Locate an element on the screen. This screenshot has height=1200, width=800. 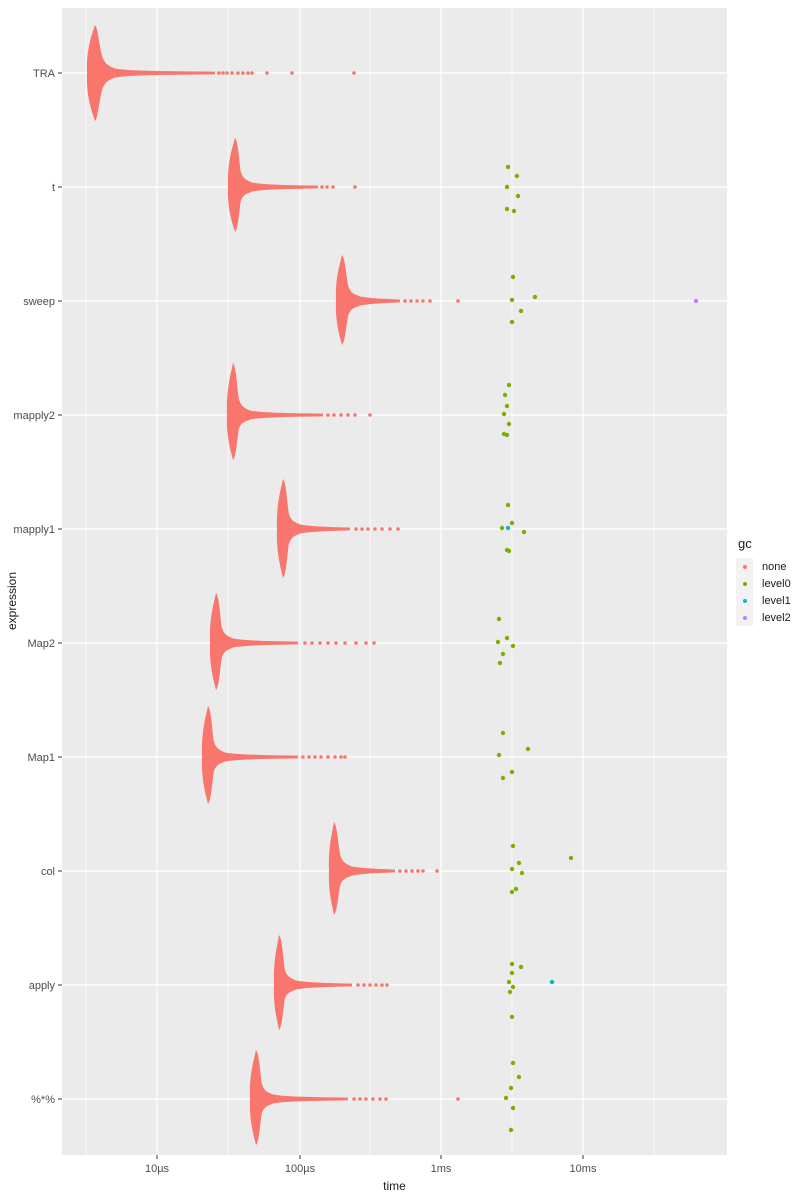
y-axis-title: expression is located at coordinates (12, 601).